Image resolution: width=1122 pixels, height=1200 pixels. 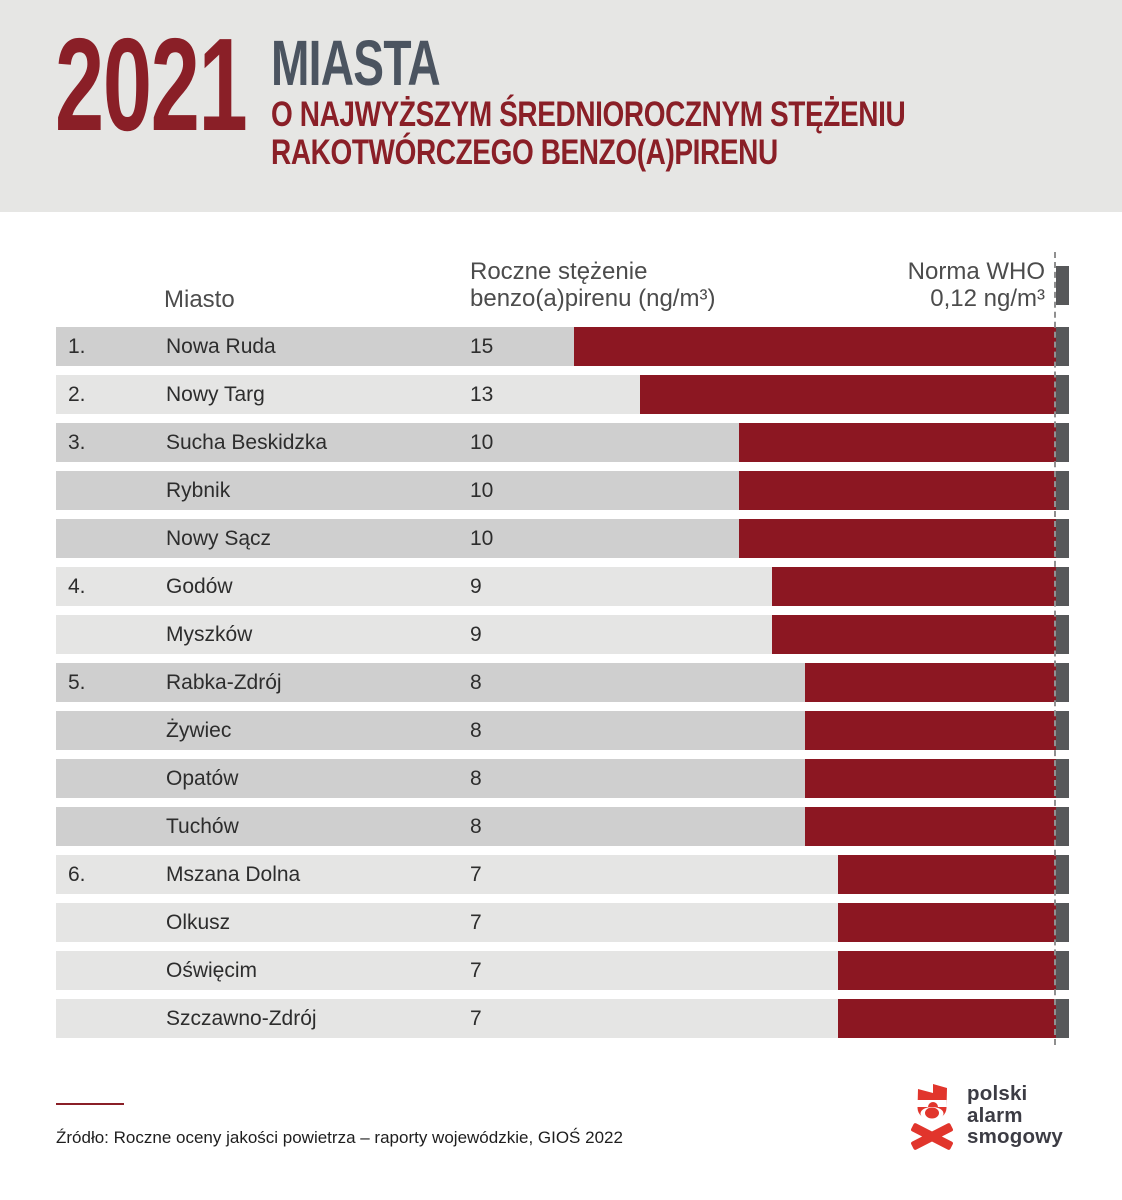 What do you see at coordinates (202, 778) in the screenshot?
I see `city-name: Opatów` at bounding box center [202, 778].